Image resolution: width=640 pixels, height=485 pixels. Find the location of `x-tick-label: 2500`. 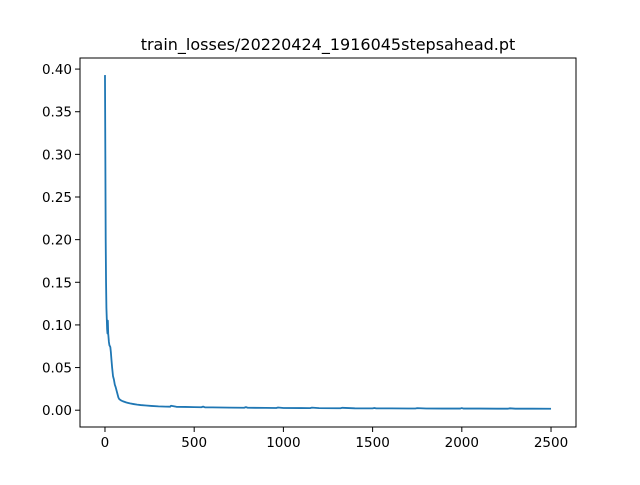

x-tick-label: 2500 is located at coordinates (551, 443).